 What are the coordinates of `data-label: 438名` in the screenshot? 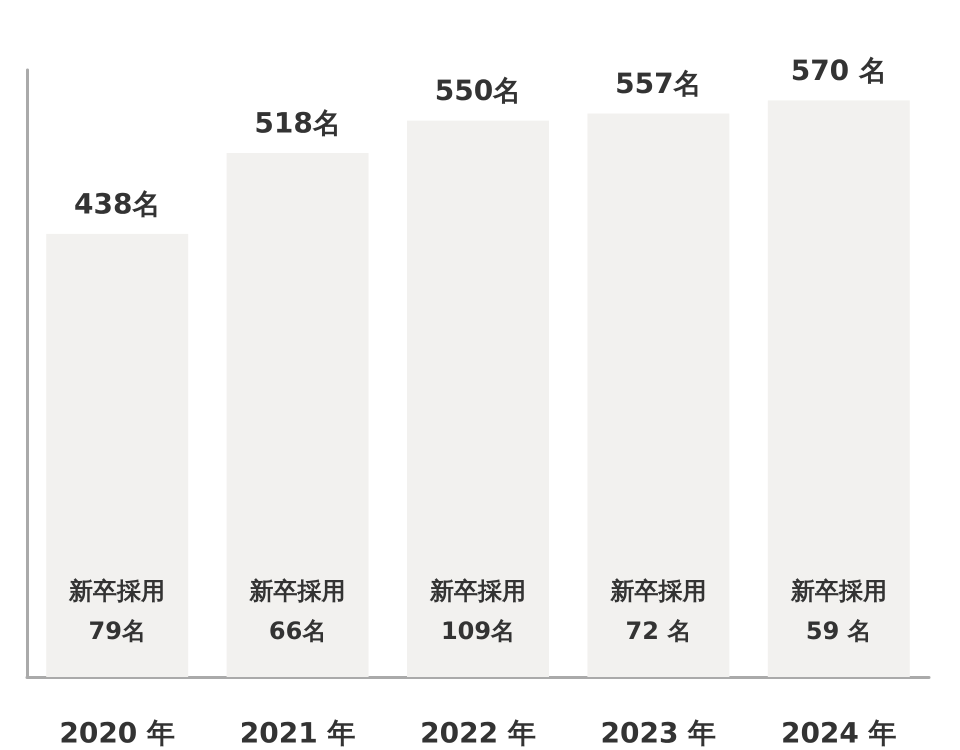 It's located at (117, 203).